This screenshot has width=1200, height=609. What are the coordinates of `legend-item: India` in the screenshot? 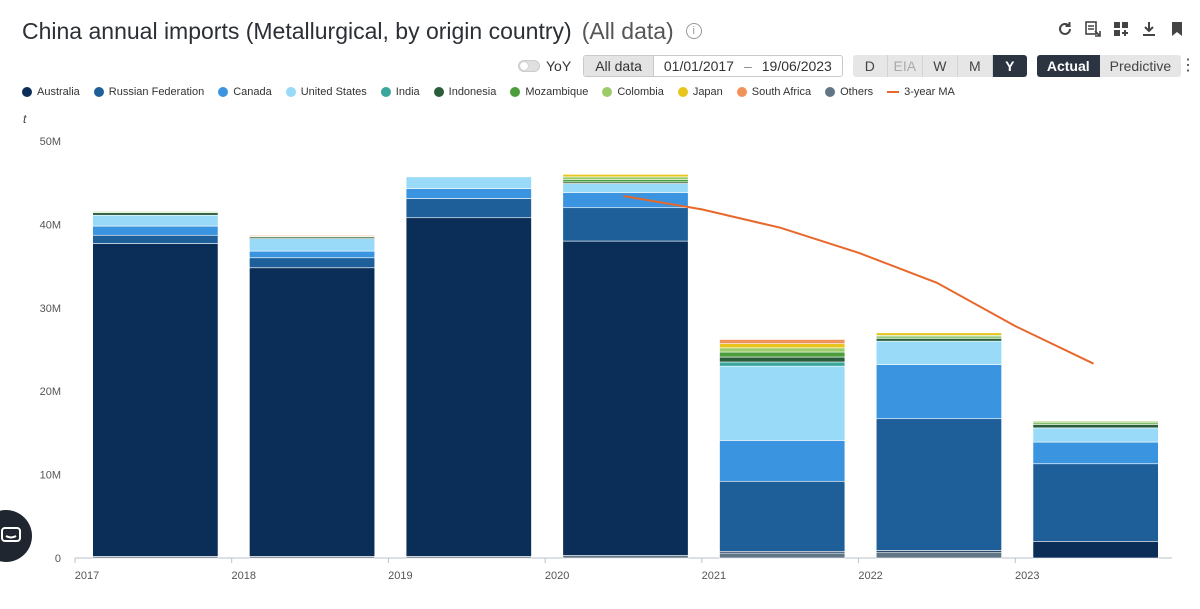 It's located at (400, 92).